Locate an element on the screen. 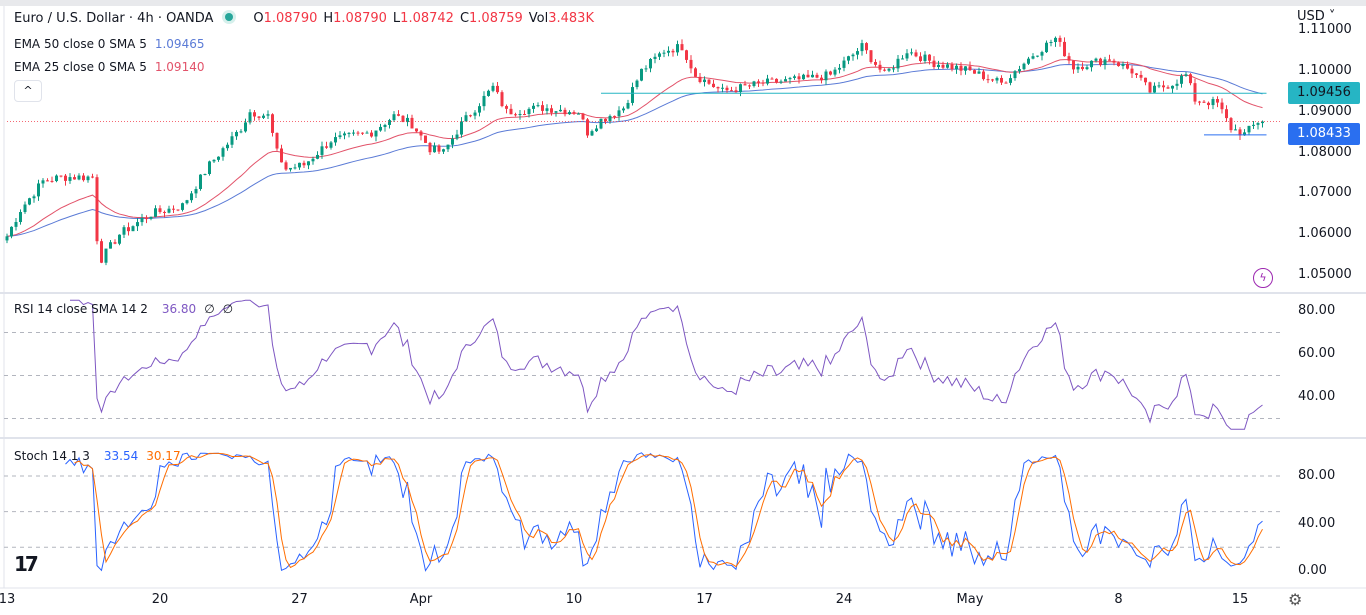  stoch-tick: 40.00 is located at coordinates (1317, 523).